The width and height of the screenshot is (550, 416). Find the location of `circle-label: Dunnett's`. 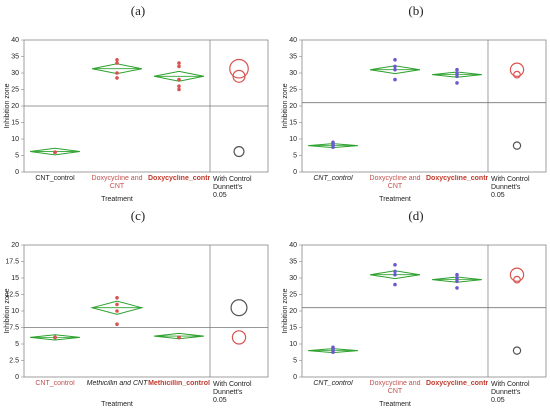

circle-label: Dunnett's is located at coordinates (506, 187).